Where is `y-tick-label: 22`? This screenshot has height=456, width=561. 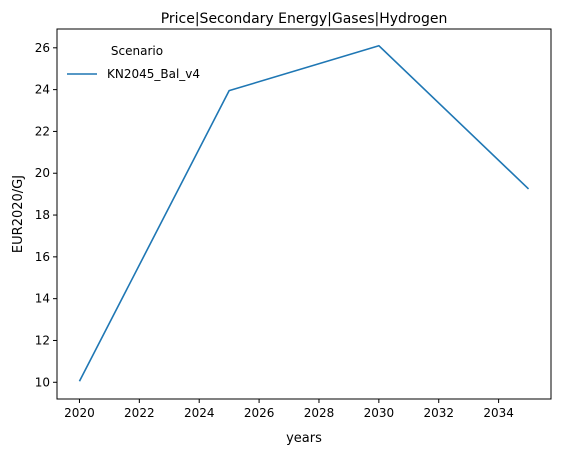 y-tick-label: 22 is located at coordinates (42, 131).